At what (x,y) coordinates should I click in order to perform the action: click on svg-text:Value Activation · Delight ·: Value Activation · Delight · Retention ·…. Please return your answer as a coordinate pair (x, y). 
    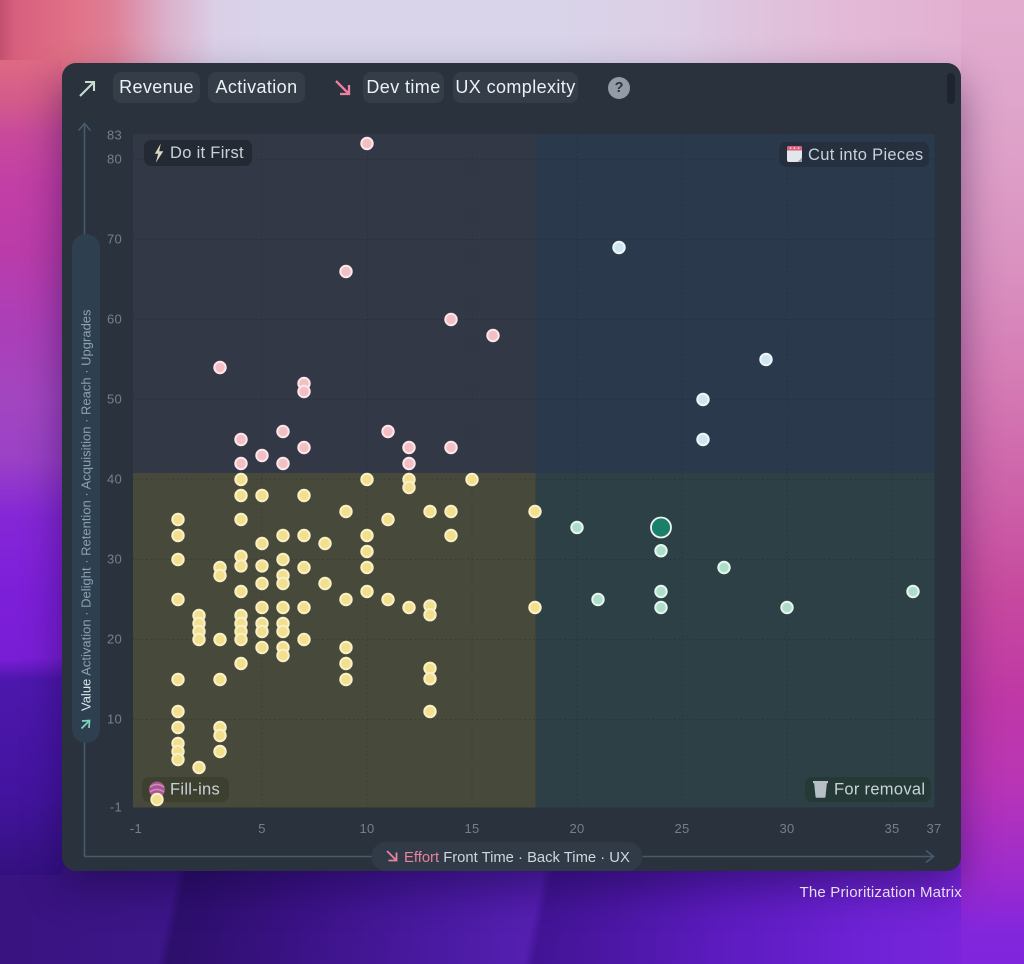
    Looking at the image, I should click on (86, 510).